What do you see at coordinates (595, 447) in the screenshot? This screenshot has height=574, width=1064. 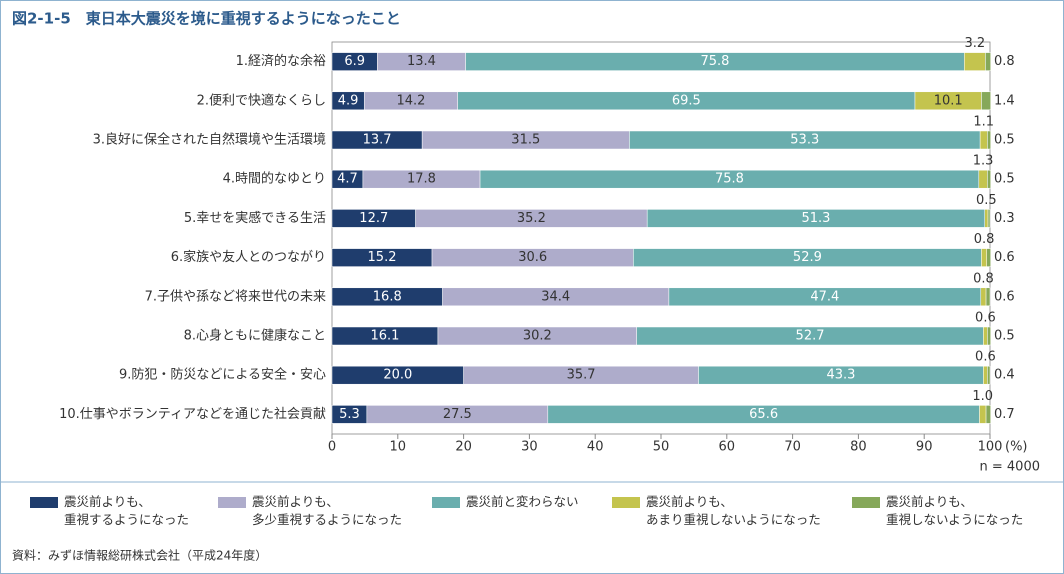 I see `x-tick-label: 40` at bounding box center [595, 447].